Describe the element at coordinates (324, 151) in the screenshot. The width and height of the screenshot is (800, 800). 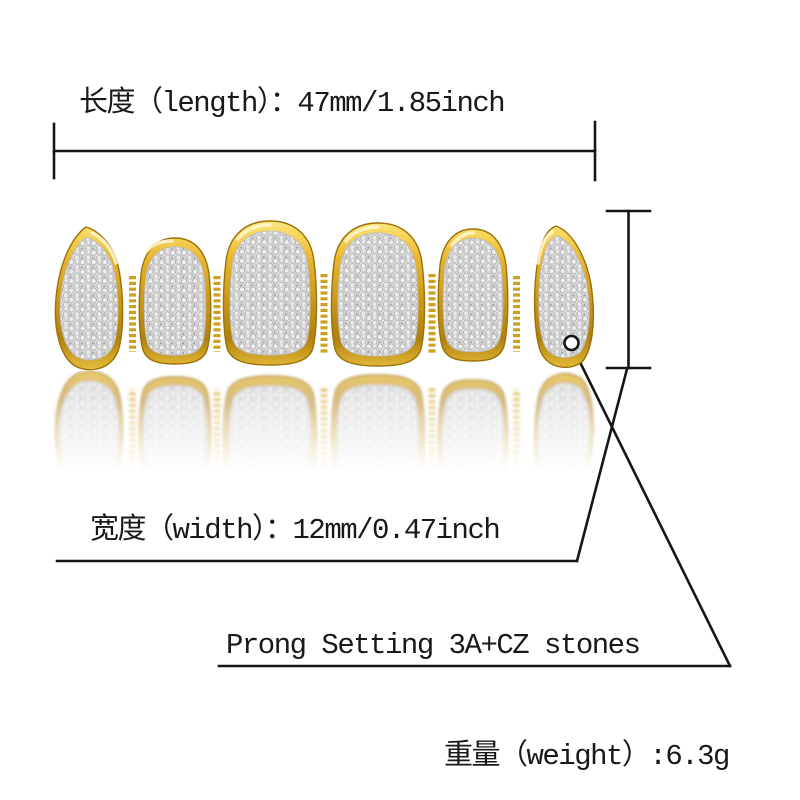
I see `length-dimension-line` at that location.